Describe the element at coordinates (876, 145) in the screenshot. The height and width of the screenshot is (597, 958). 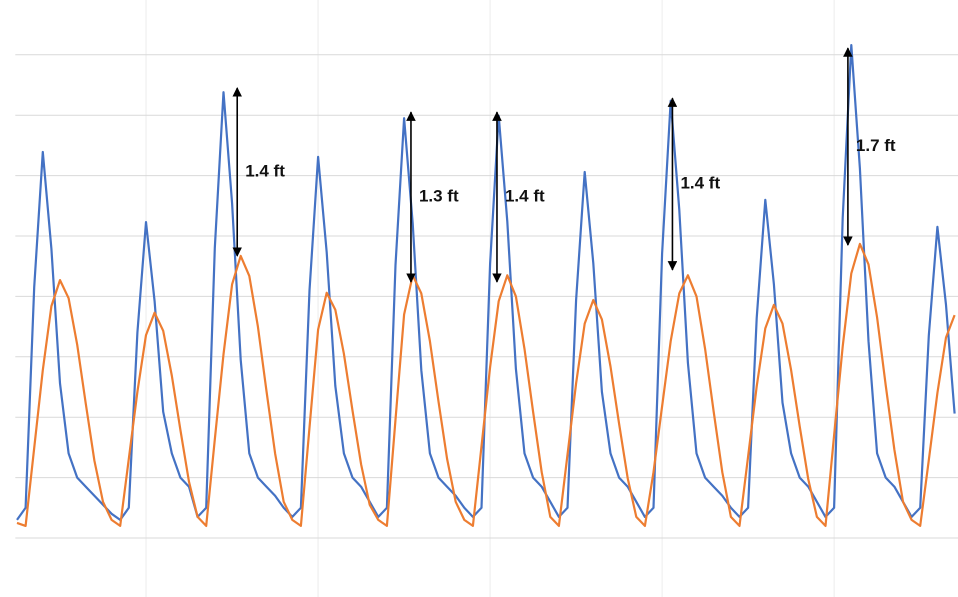
I see `annotation-label: 1.7 ft` at that location.